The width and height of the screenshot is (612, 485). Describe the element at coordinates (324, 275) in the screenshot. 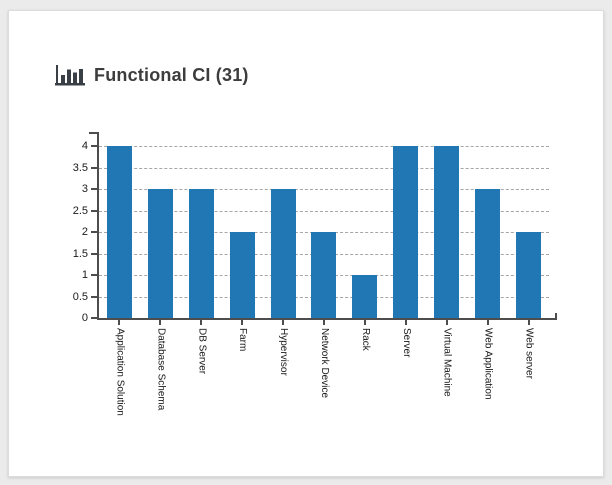

I see `bar-network-device` at that location.